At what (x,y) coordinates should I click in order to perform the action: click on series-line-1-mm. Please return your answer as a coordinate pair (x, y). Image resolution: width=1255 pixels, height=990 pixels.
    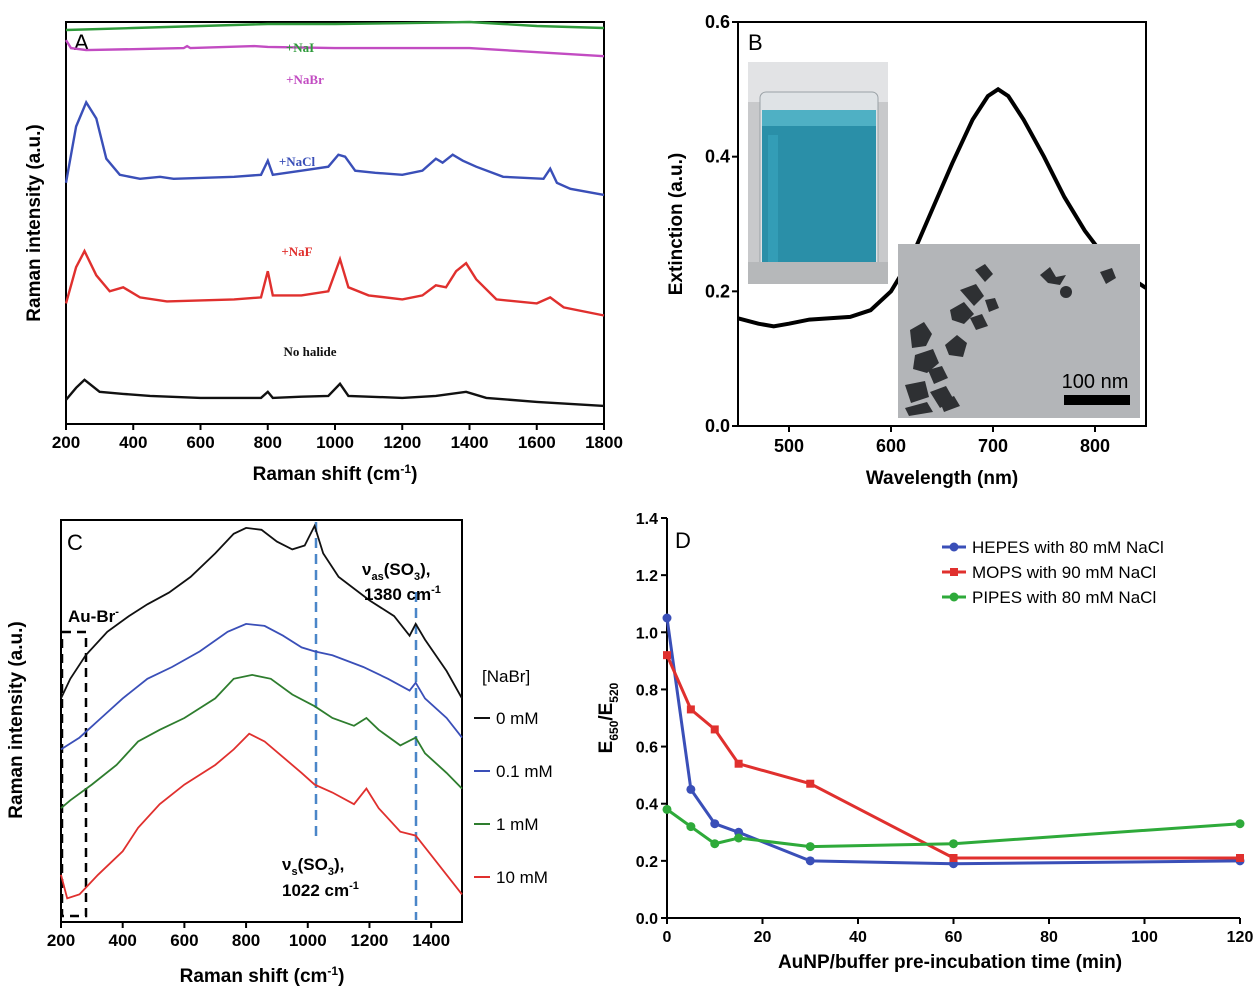
    Looking at the image, I should click on (261, 741).